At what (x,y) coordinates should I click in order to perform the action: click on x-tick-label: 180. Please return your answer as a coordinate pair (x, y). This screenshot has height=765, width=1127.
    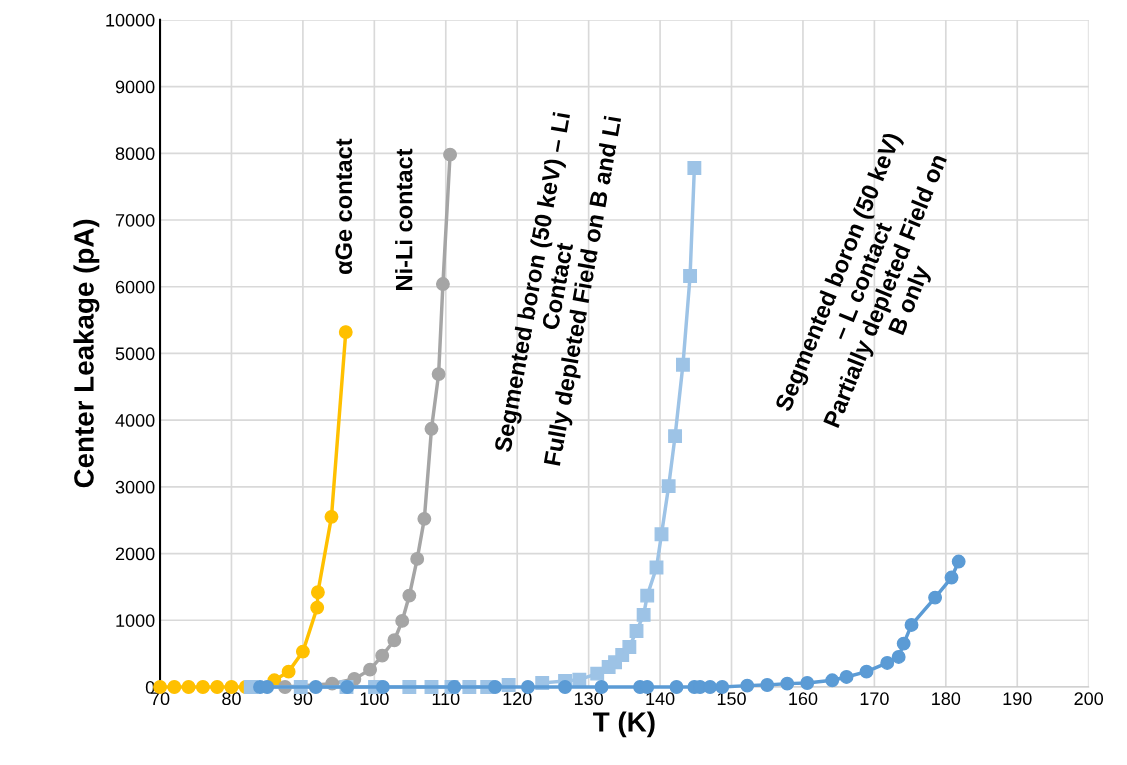
    Looking at the image, I should click on (946, 699).